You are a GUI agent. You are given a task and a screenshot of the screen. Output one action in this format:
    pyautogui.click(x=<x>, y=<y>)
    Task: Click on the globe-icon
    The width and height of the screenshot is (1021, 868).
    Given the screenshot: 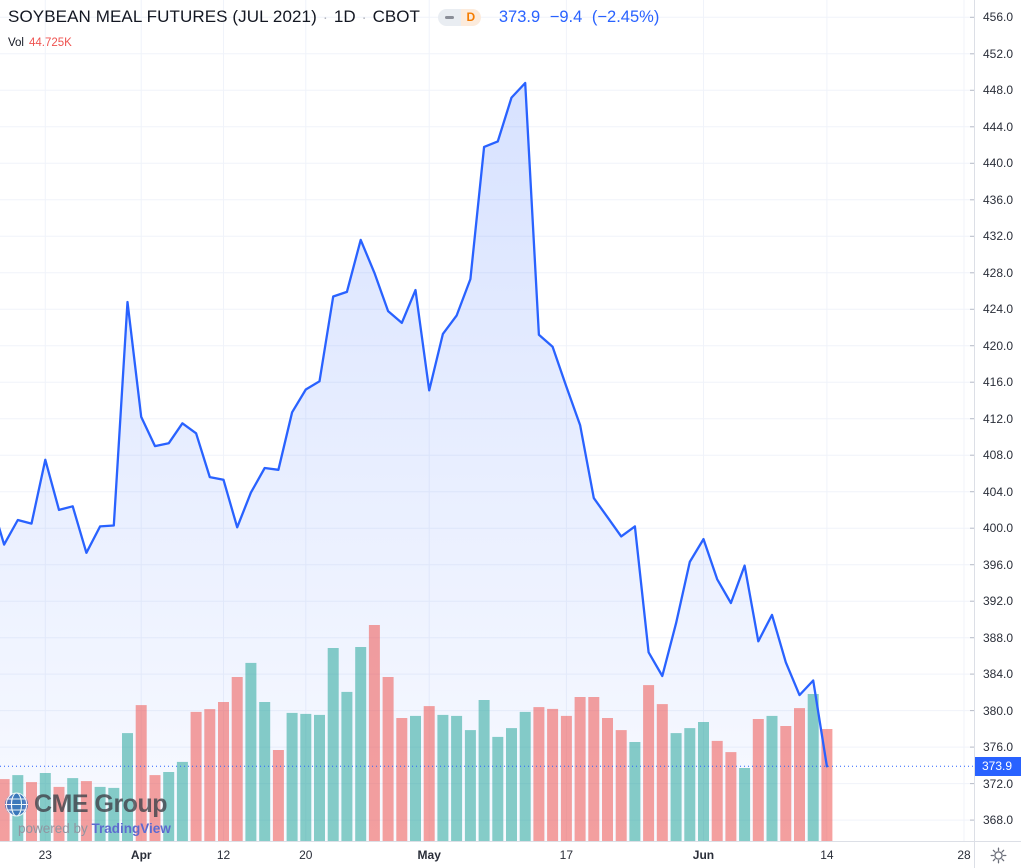 What is the action you would take?
    pyautogui.click(x=16, y=804)
    